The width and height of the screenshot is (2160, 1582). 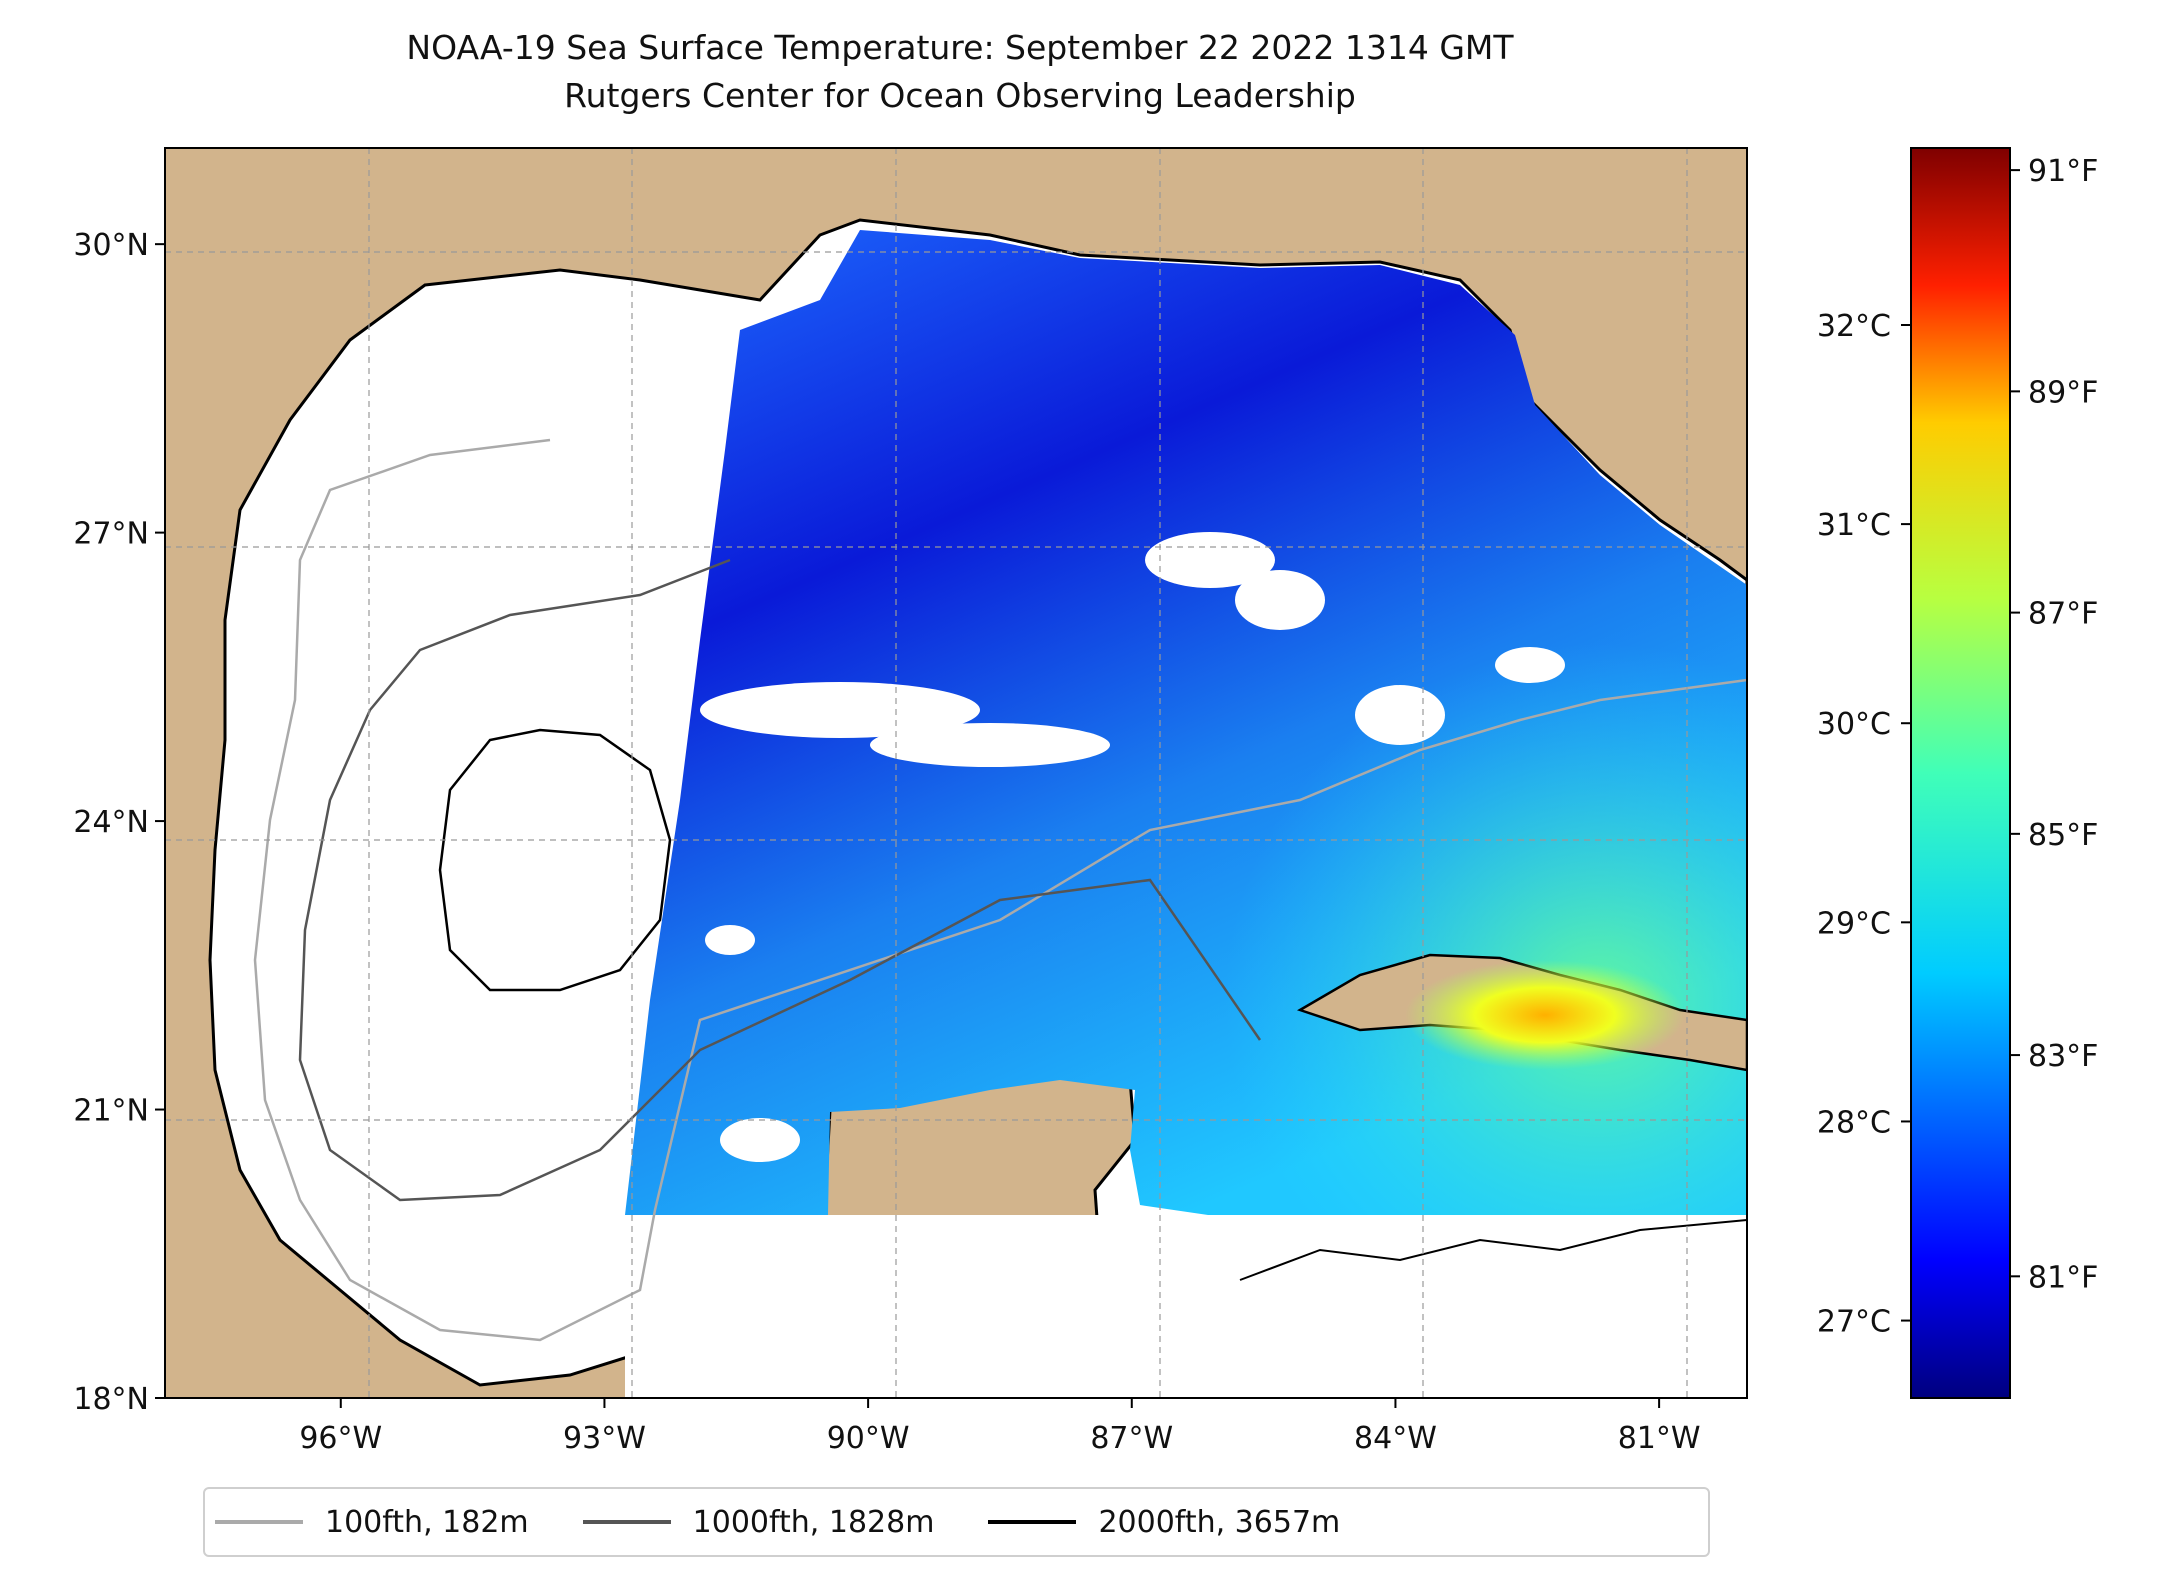 I want to click on caribbean-no-data, so click(x=1477, y=1306).